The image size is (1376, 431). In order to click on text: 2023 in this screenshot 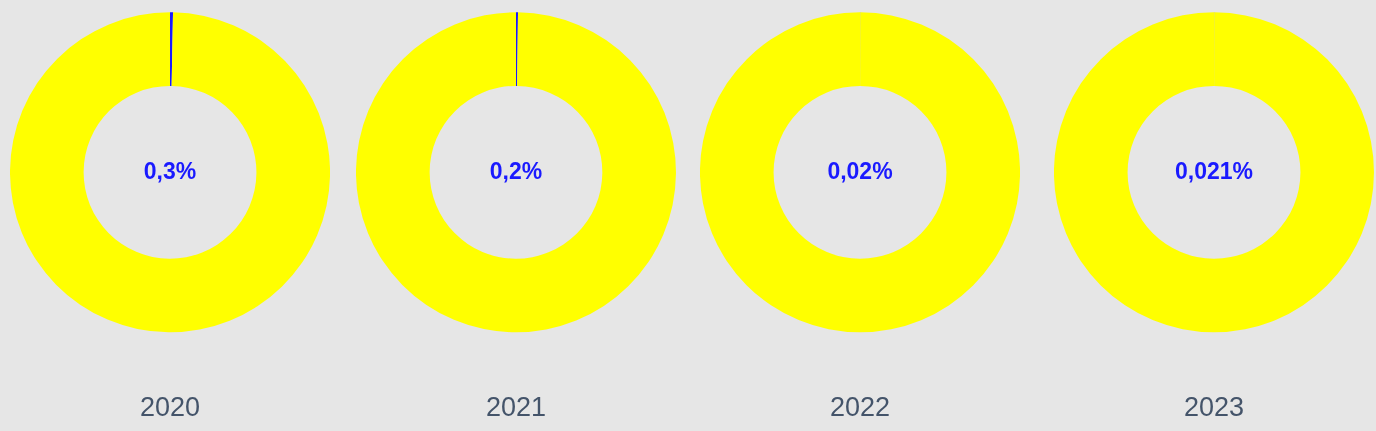, I will do `click(1214, 407)`.